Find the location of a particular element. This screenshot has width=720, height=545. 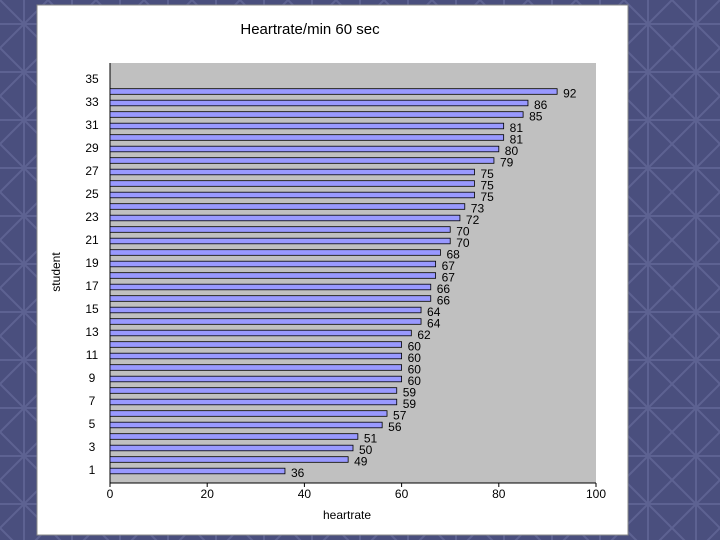

y-axis-label: student is located at coordinates (56, 272).